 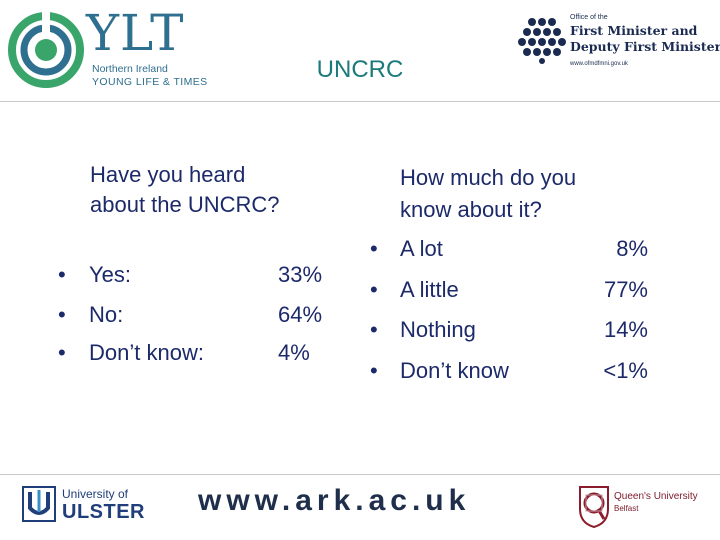 I want to click on list-item: • Yes: 33%, so click(x=208, y=277).